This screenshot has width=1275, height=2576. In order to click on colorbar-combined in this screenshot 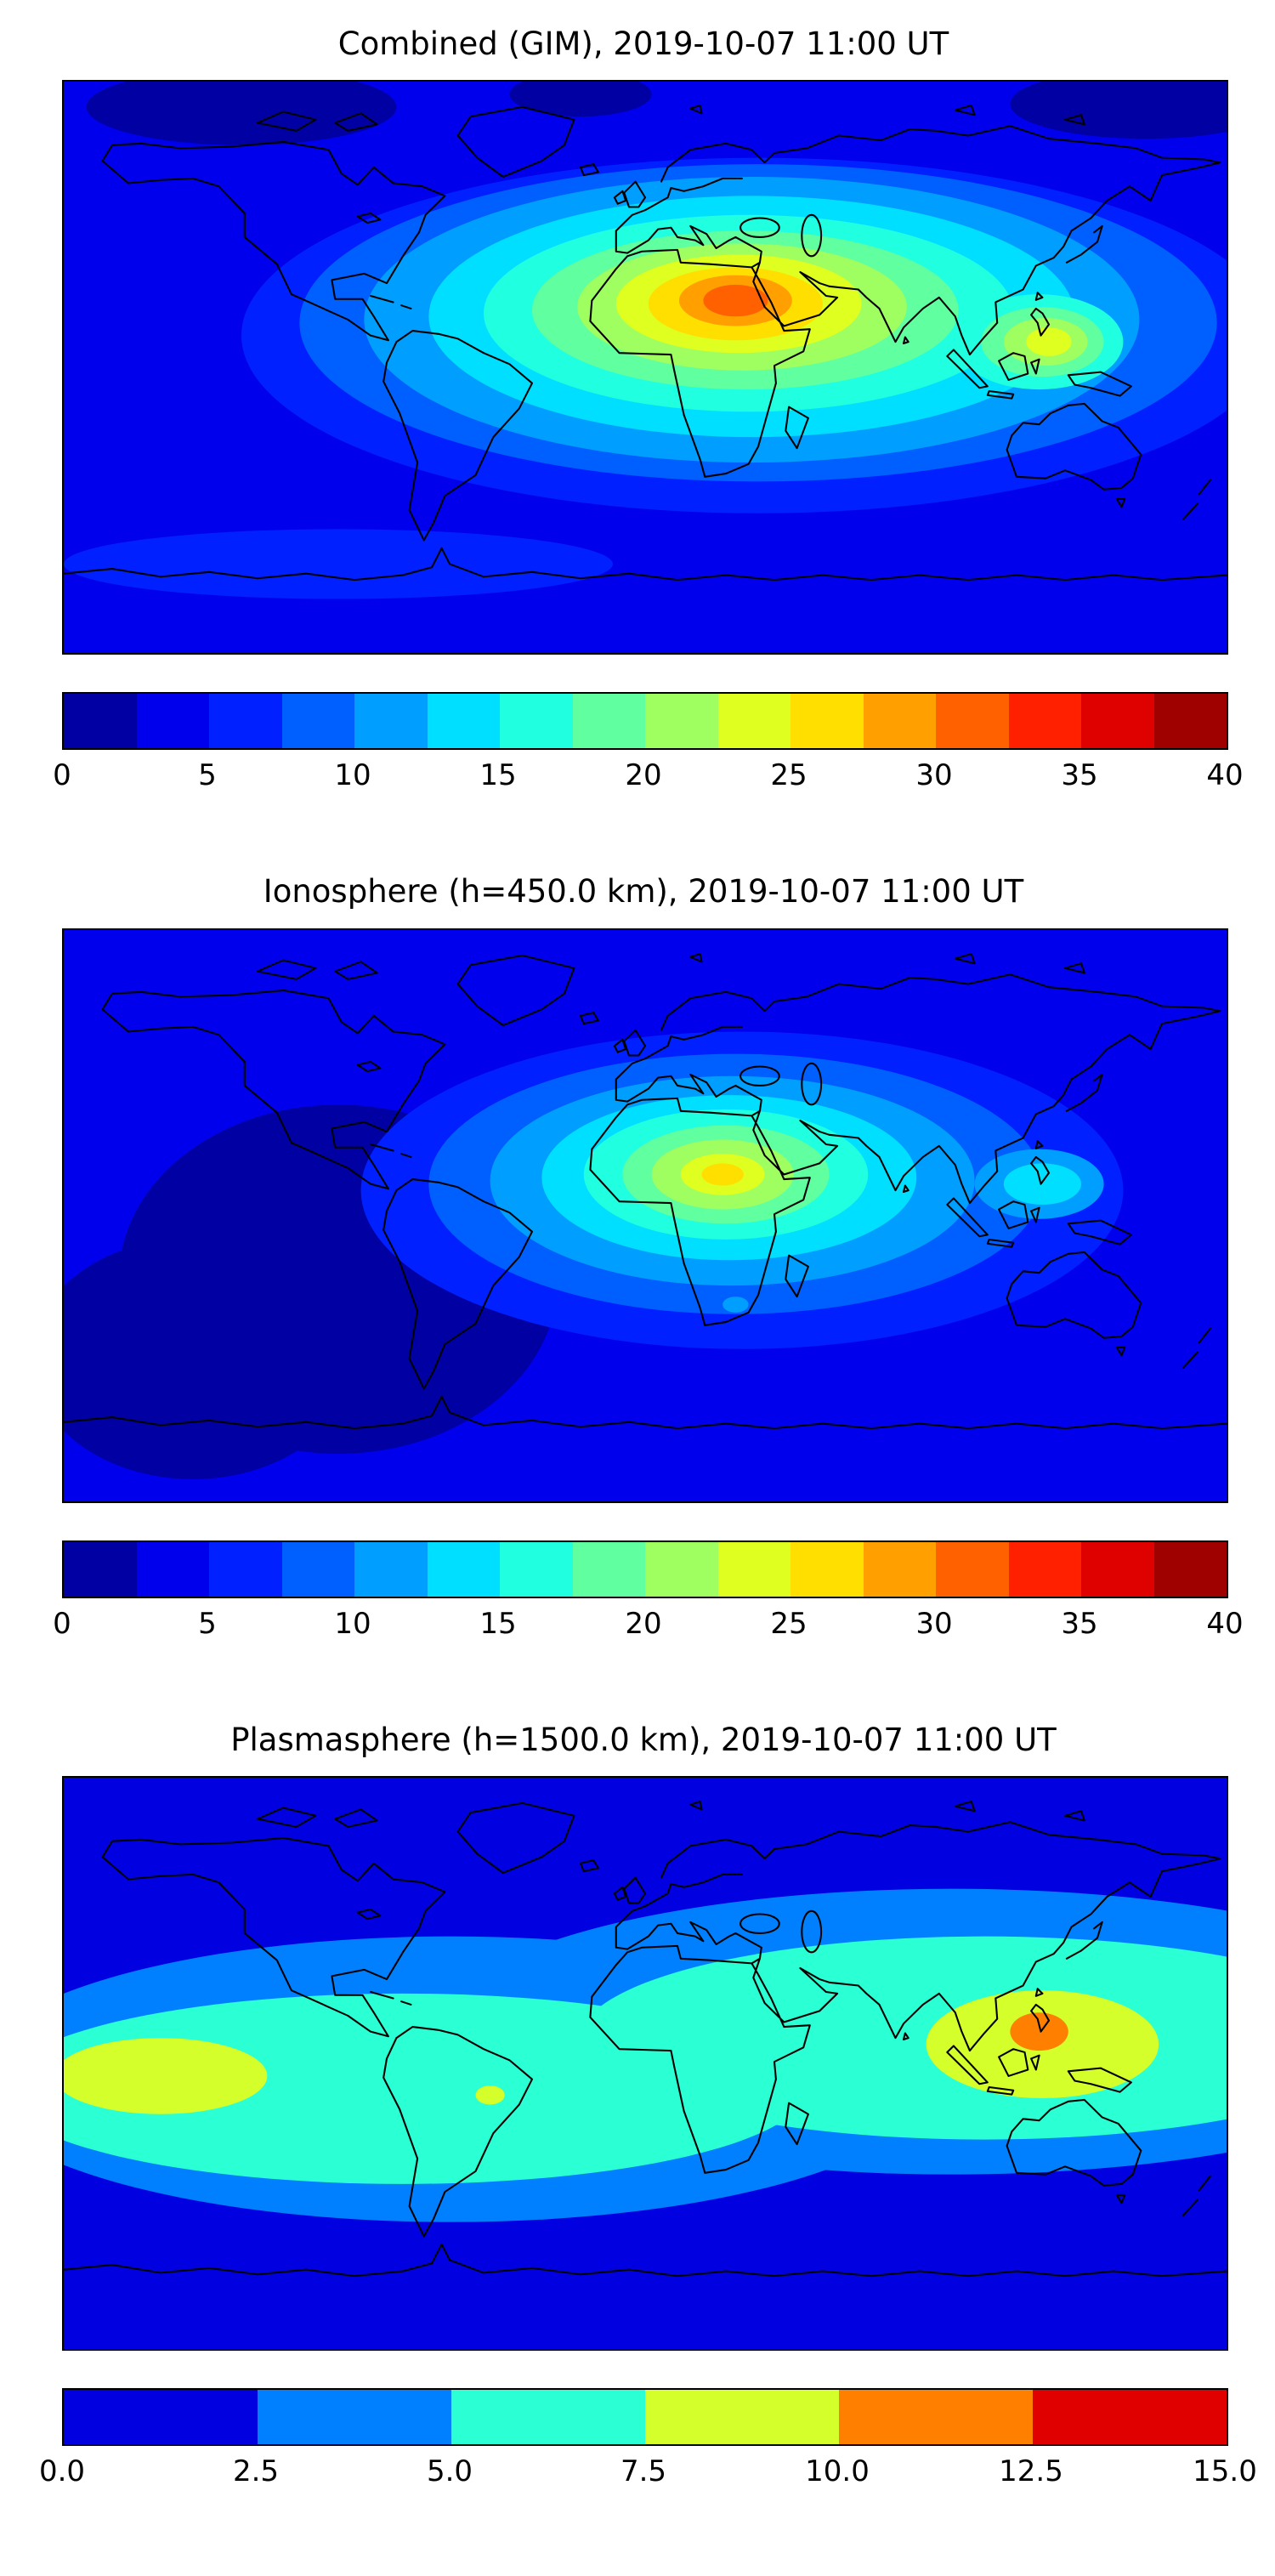, I will do `click(645, 722)`.